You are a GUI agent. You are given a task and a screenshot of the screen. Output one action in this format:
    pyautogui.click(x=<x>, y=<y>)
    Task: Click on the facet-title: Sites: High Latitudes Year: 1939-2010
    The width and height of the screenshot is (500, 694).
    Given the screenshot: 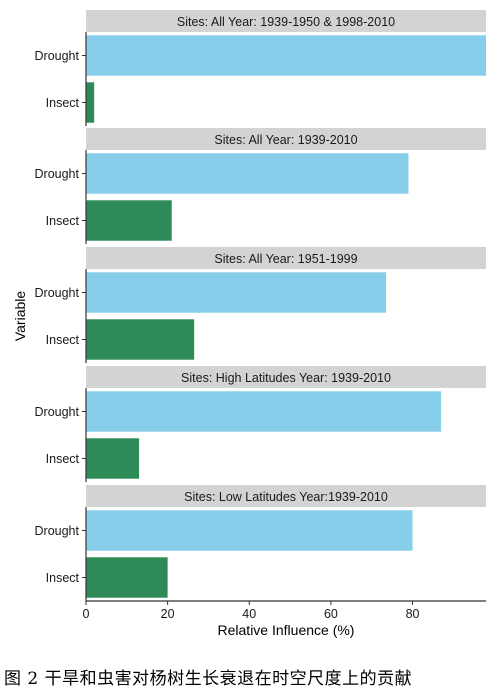 What is the action you would take?
    pyautogui.click(x=286, y=378)
    